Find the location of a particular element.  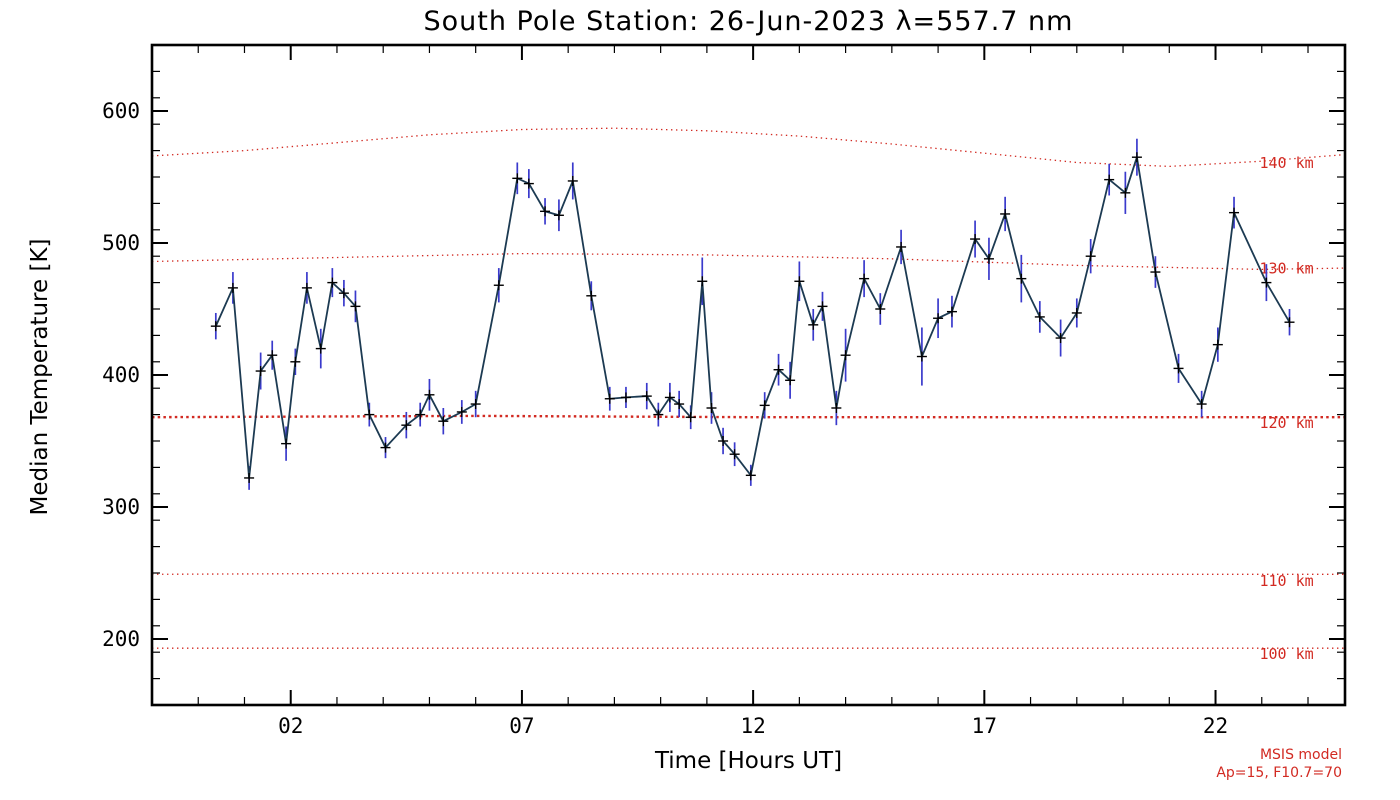

model-curve-label: 130 km is located at coordinates (1286, 268).